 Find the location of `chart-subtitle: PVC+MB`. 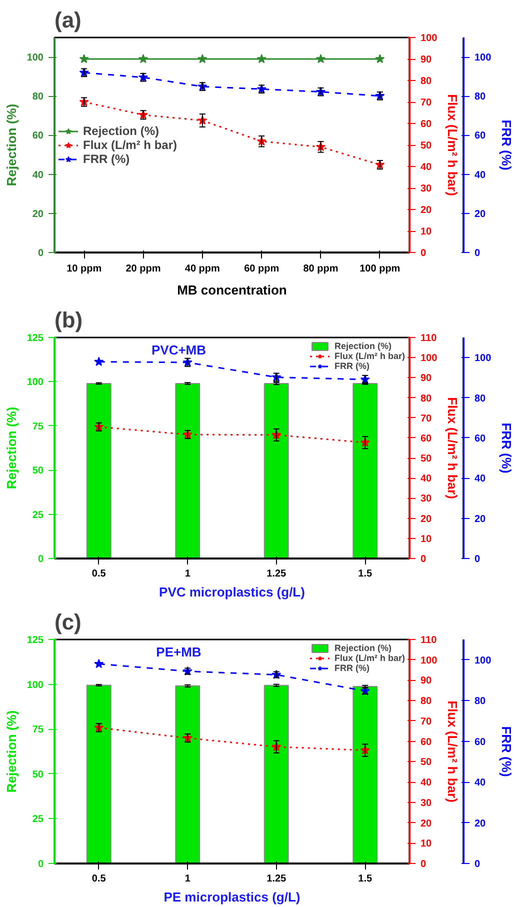

chart-subtitle: PVC+MB is located at coordinates (178, 350).